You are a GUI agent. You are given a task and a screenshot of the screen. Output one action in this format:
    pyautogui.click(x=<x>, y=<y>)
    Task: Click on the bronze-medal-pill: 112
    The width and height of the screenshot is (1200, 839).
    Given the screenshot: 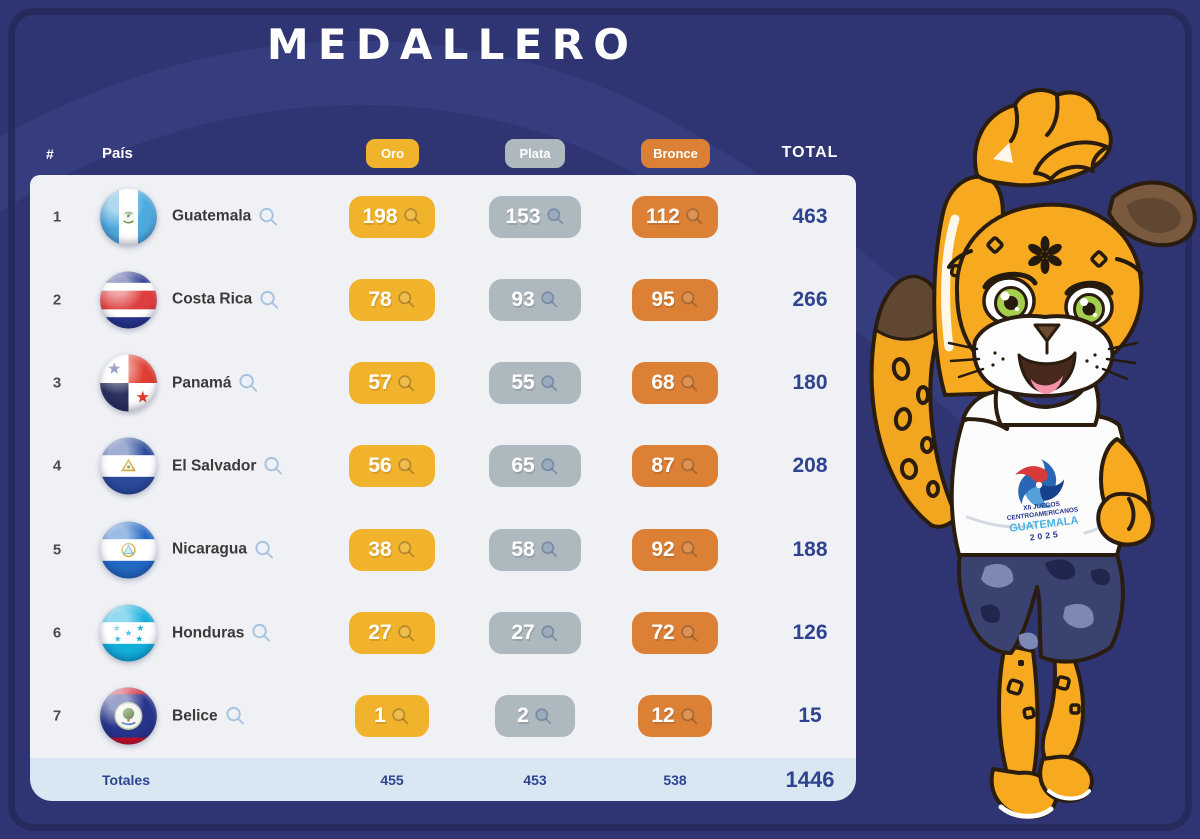 What is the action you would take?
    pyautogui.click(x=675, y=216)
    